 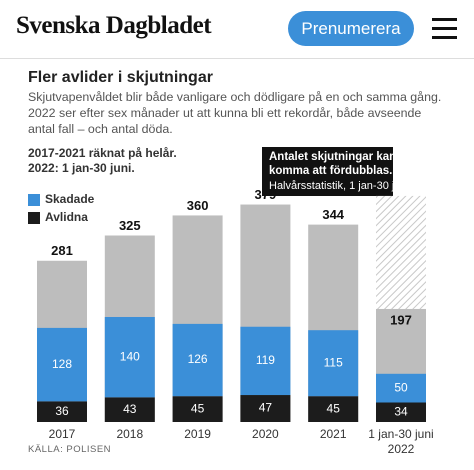 What do you see at coordinates (333, 214) in the screenshot?
I see `total-label: 344` at bounding box center [333, 214].